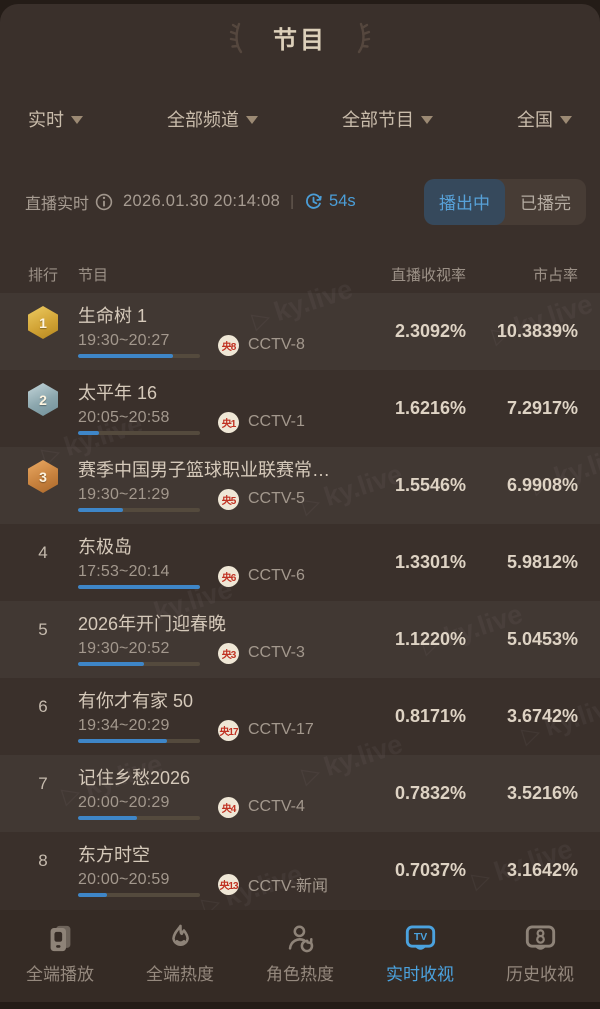 The height and width of the screenshot is (1009, 600). What do you see at coordinates (430, 408) in the screenshot?
I see `rating-value: 1.6216%` at bounding box center [430, 408].